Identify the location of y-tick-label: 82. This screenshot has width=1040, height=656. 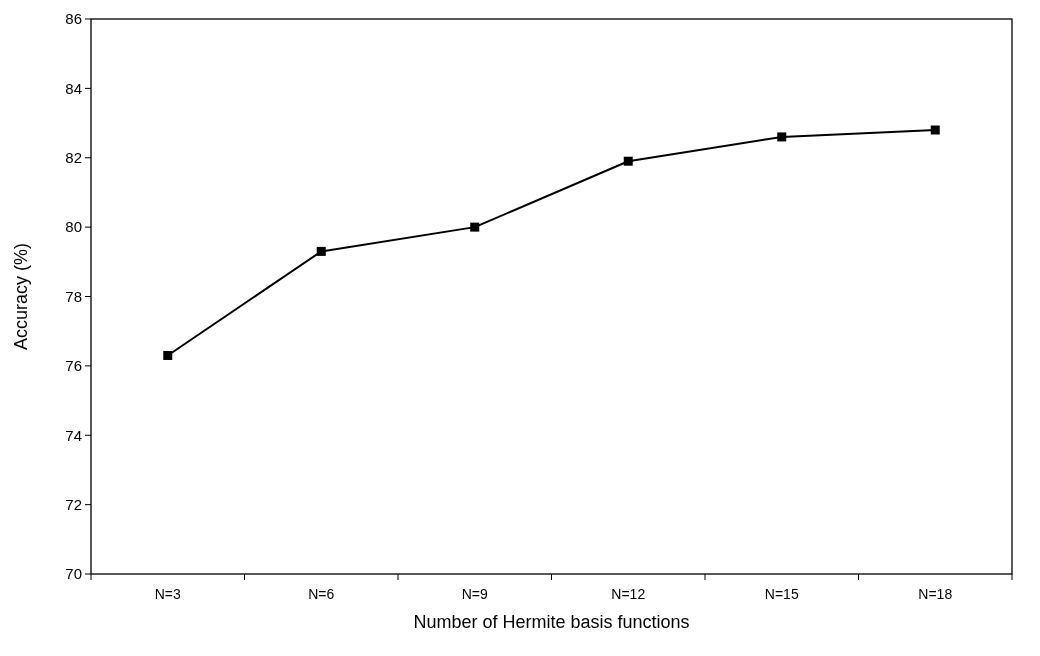
(73, 157).